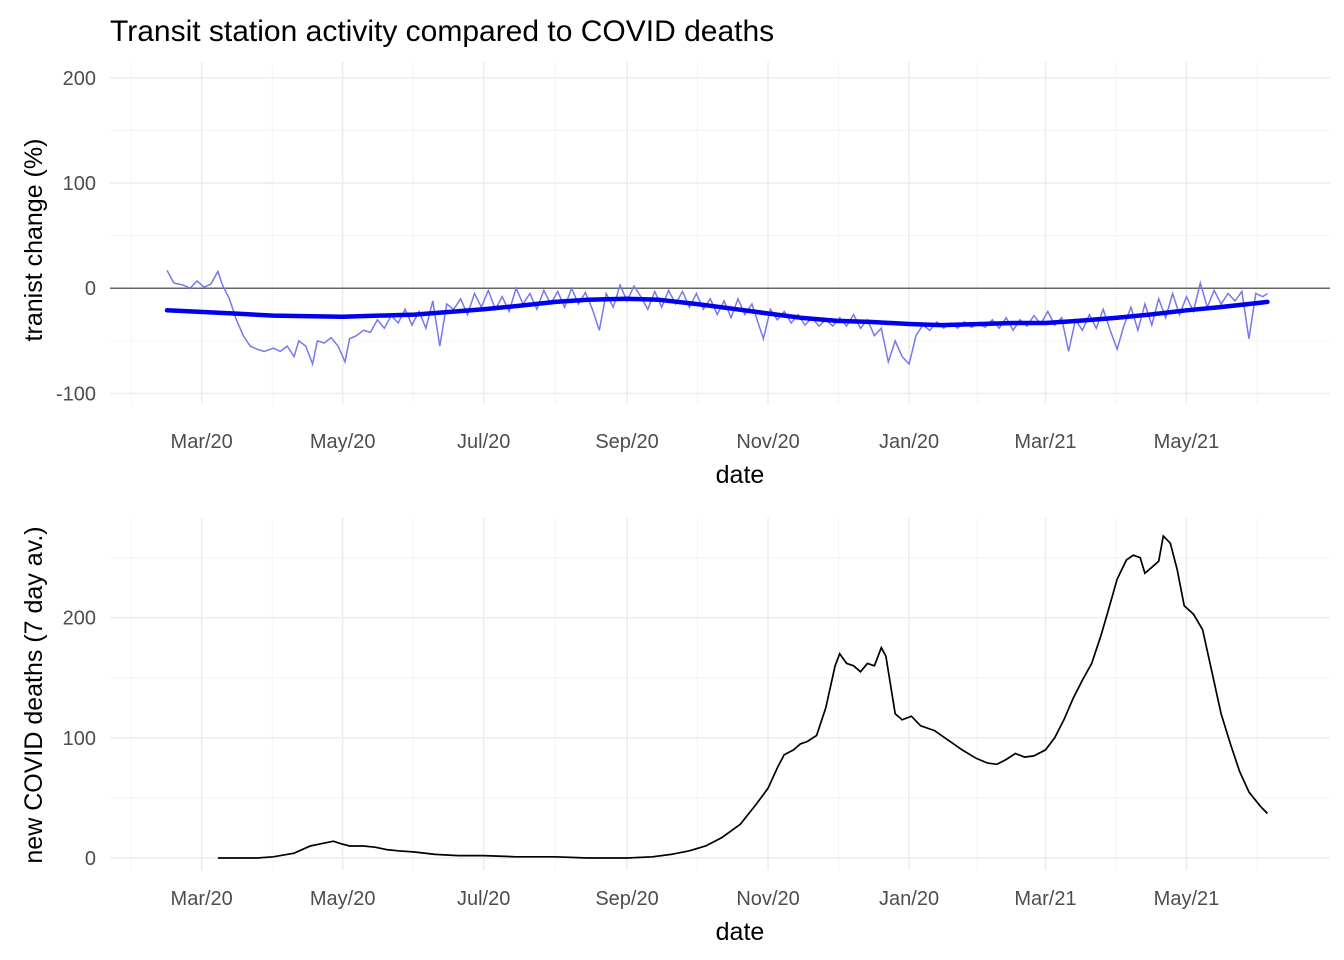 Image resolution: width=1344 pixels, height=960 pixels. Describe the element at coordinates (717, 312) in the screenshot. I see `series-line-transit-smoothed` at that location.